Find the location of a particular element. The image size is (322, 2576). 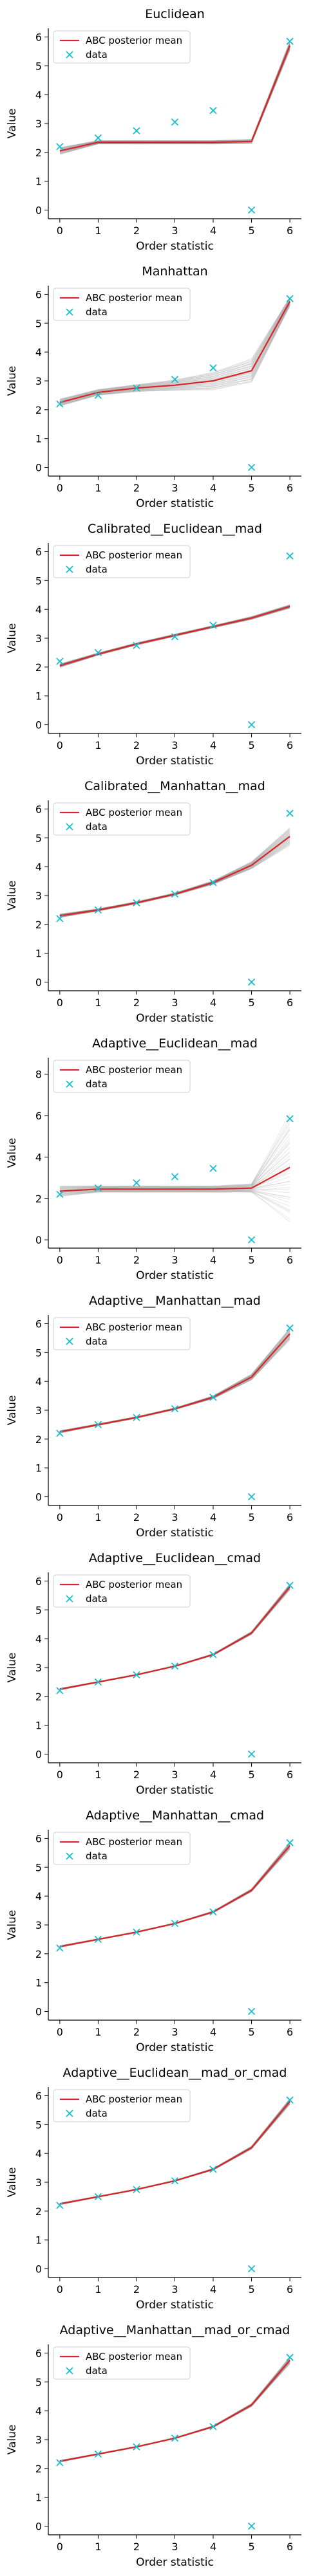

y-tick-label: 5 is located at coordinates (38, 1610).